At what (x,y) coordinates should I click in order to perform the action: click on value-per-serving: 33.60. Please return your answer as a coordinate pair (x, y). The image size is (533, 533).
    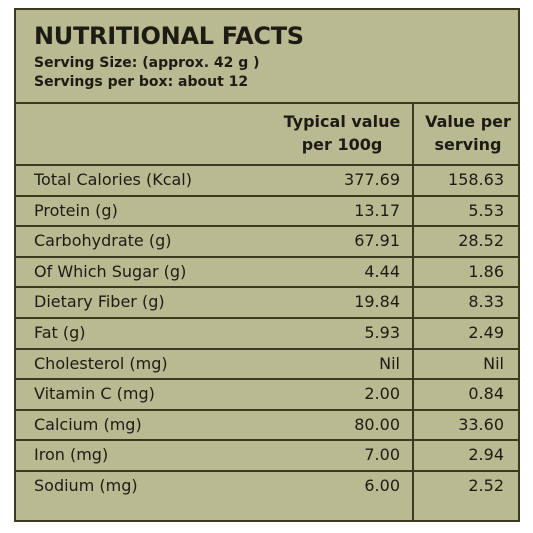
    Looking at the image, I should click on (481, 424).